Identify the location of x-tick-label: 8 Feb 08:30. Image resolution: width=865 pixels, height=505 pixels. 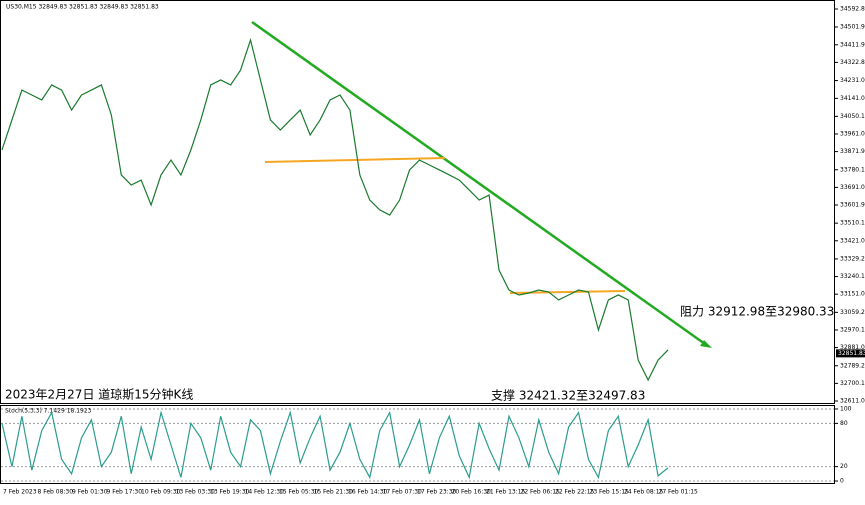
(56, 492).